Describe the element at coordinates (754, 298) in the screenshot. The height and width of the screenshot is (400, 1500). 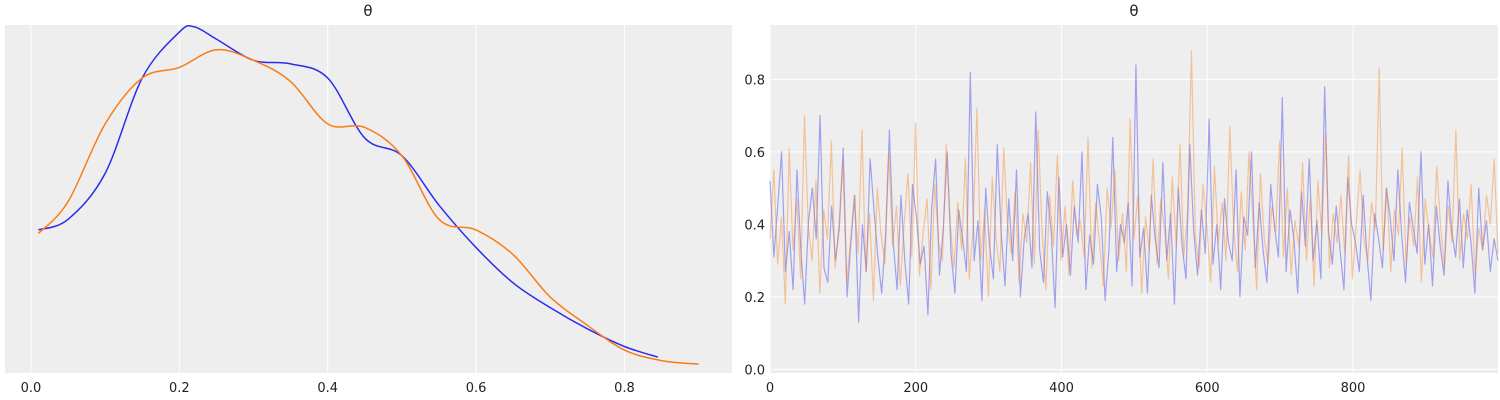
I see `y-tick-label: 0.2` at that location.